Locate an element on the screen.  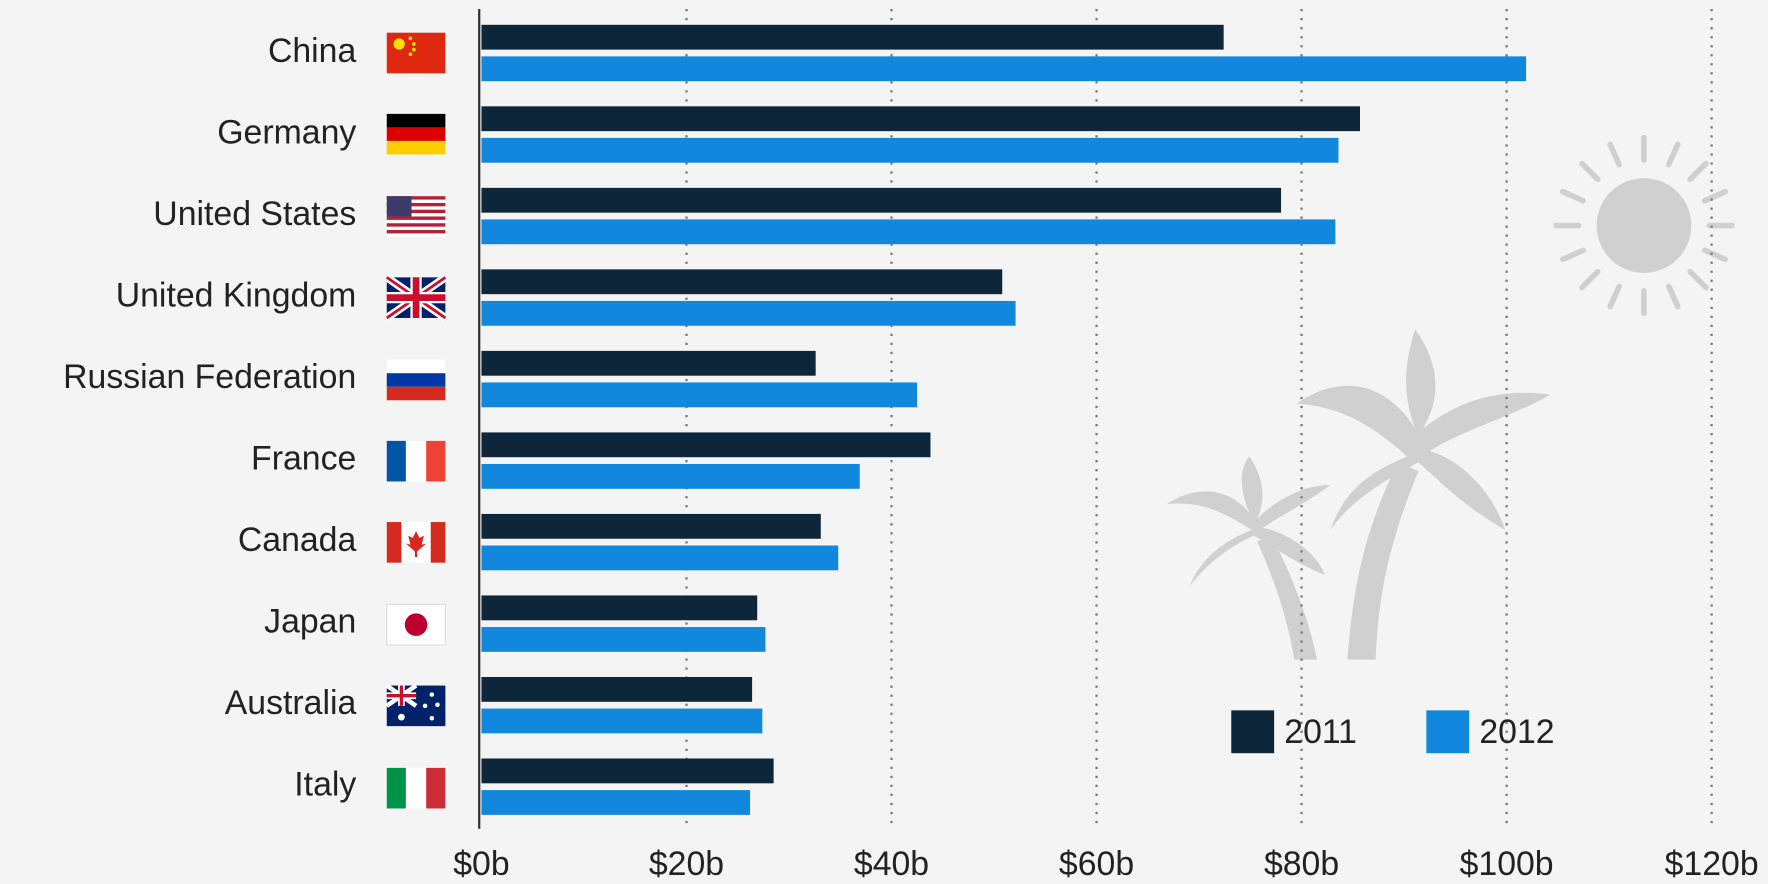
sun-icon is located at coordinates (1644, 225).